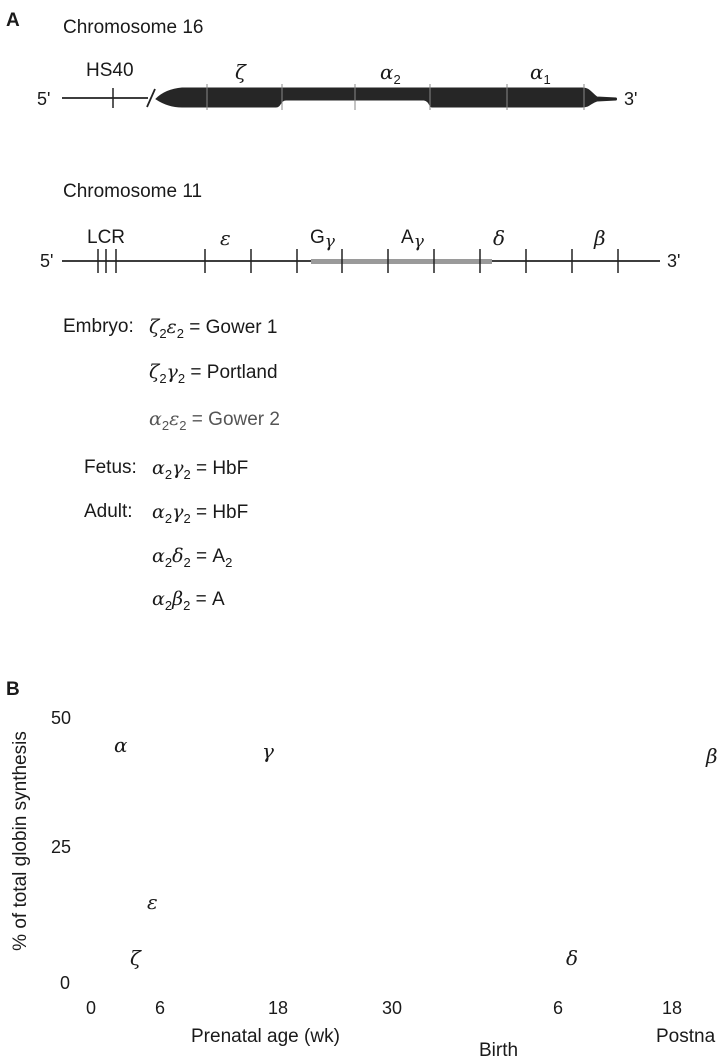  I want to click on x-axis-prenatal-title: Prenatal age (wk), so click(265, 1036).